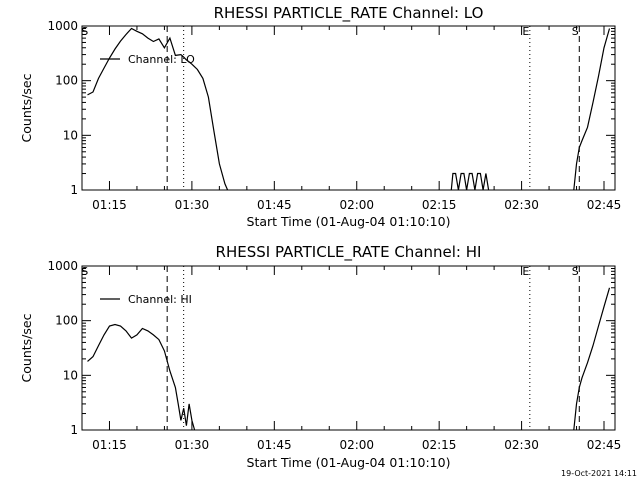 The width and height of the screenshot is (640, 480). Describe the element at coordinates (349, 252) in the screenshot. I see `chart-title: RHESSI PARTICLE_RATE Channel: HI` at that location.